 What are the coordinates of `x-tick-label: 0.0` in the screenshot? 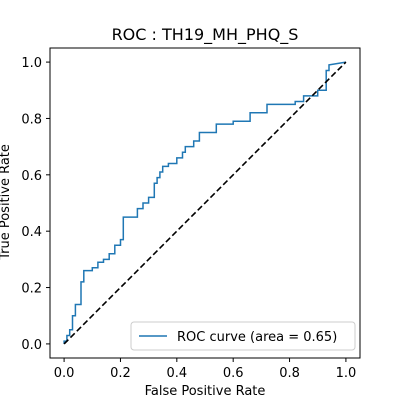 It's located at (64, 373).